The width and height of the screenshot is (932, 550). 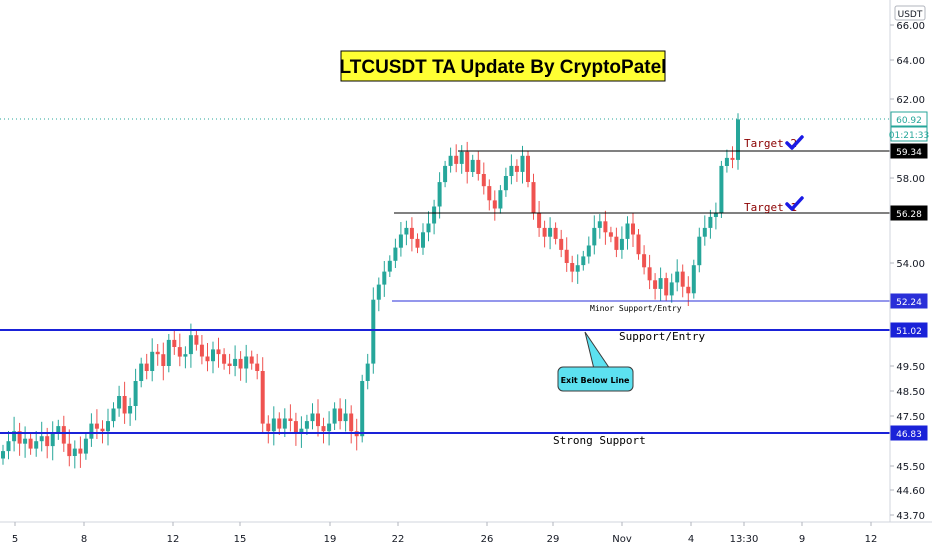 I want to click on target-1-label: Target 1, so click(x=770, y=207).